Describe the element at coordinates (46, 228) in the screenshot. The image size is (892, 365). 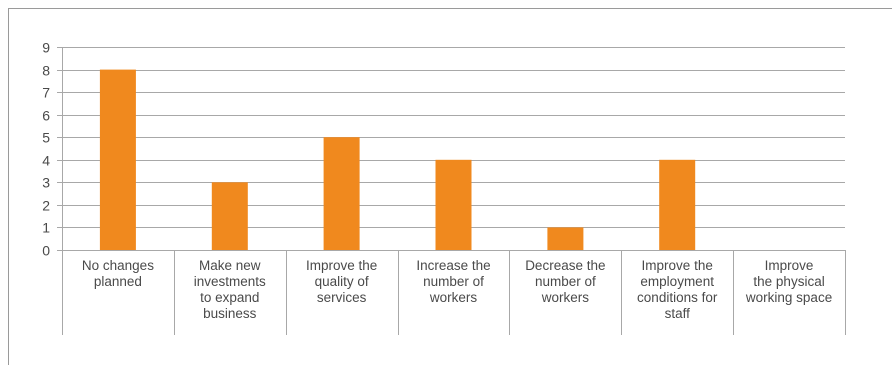
I see `y-tick-label: 1` at that location.